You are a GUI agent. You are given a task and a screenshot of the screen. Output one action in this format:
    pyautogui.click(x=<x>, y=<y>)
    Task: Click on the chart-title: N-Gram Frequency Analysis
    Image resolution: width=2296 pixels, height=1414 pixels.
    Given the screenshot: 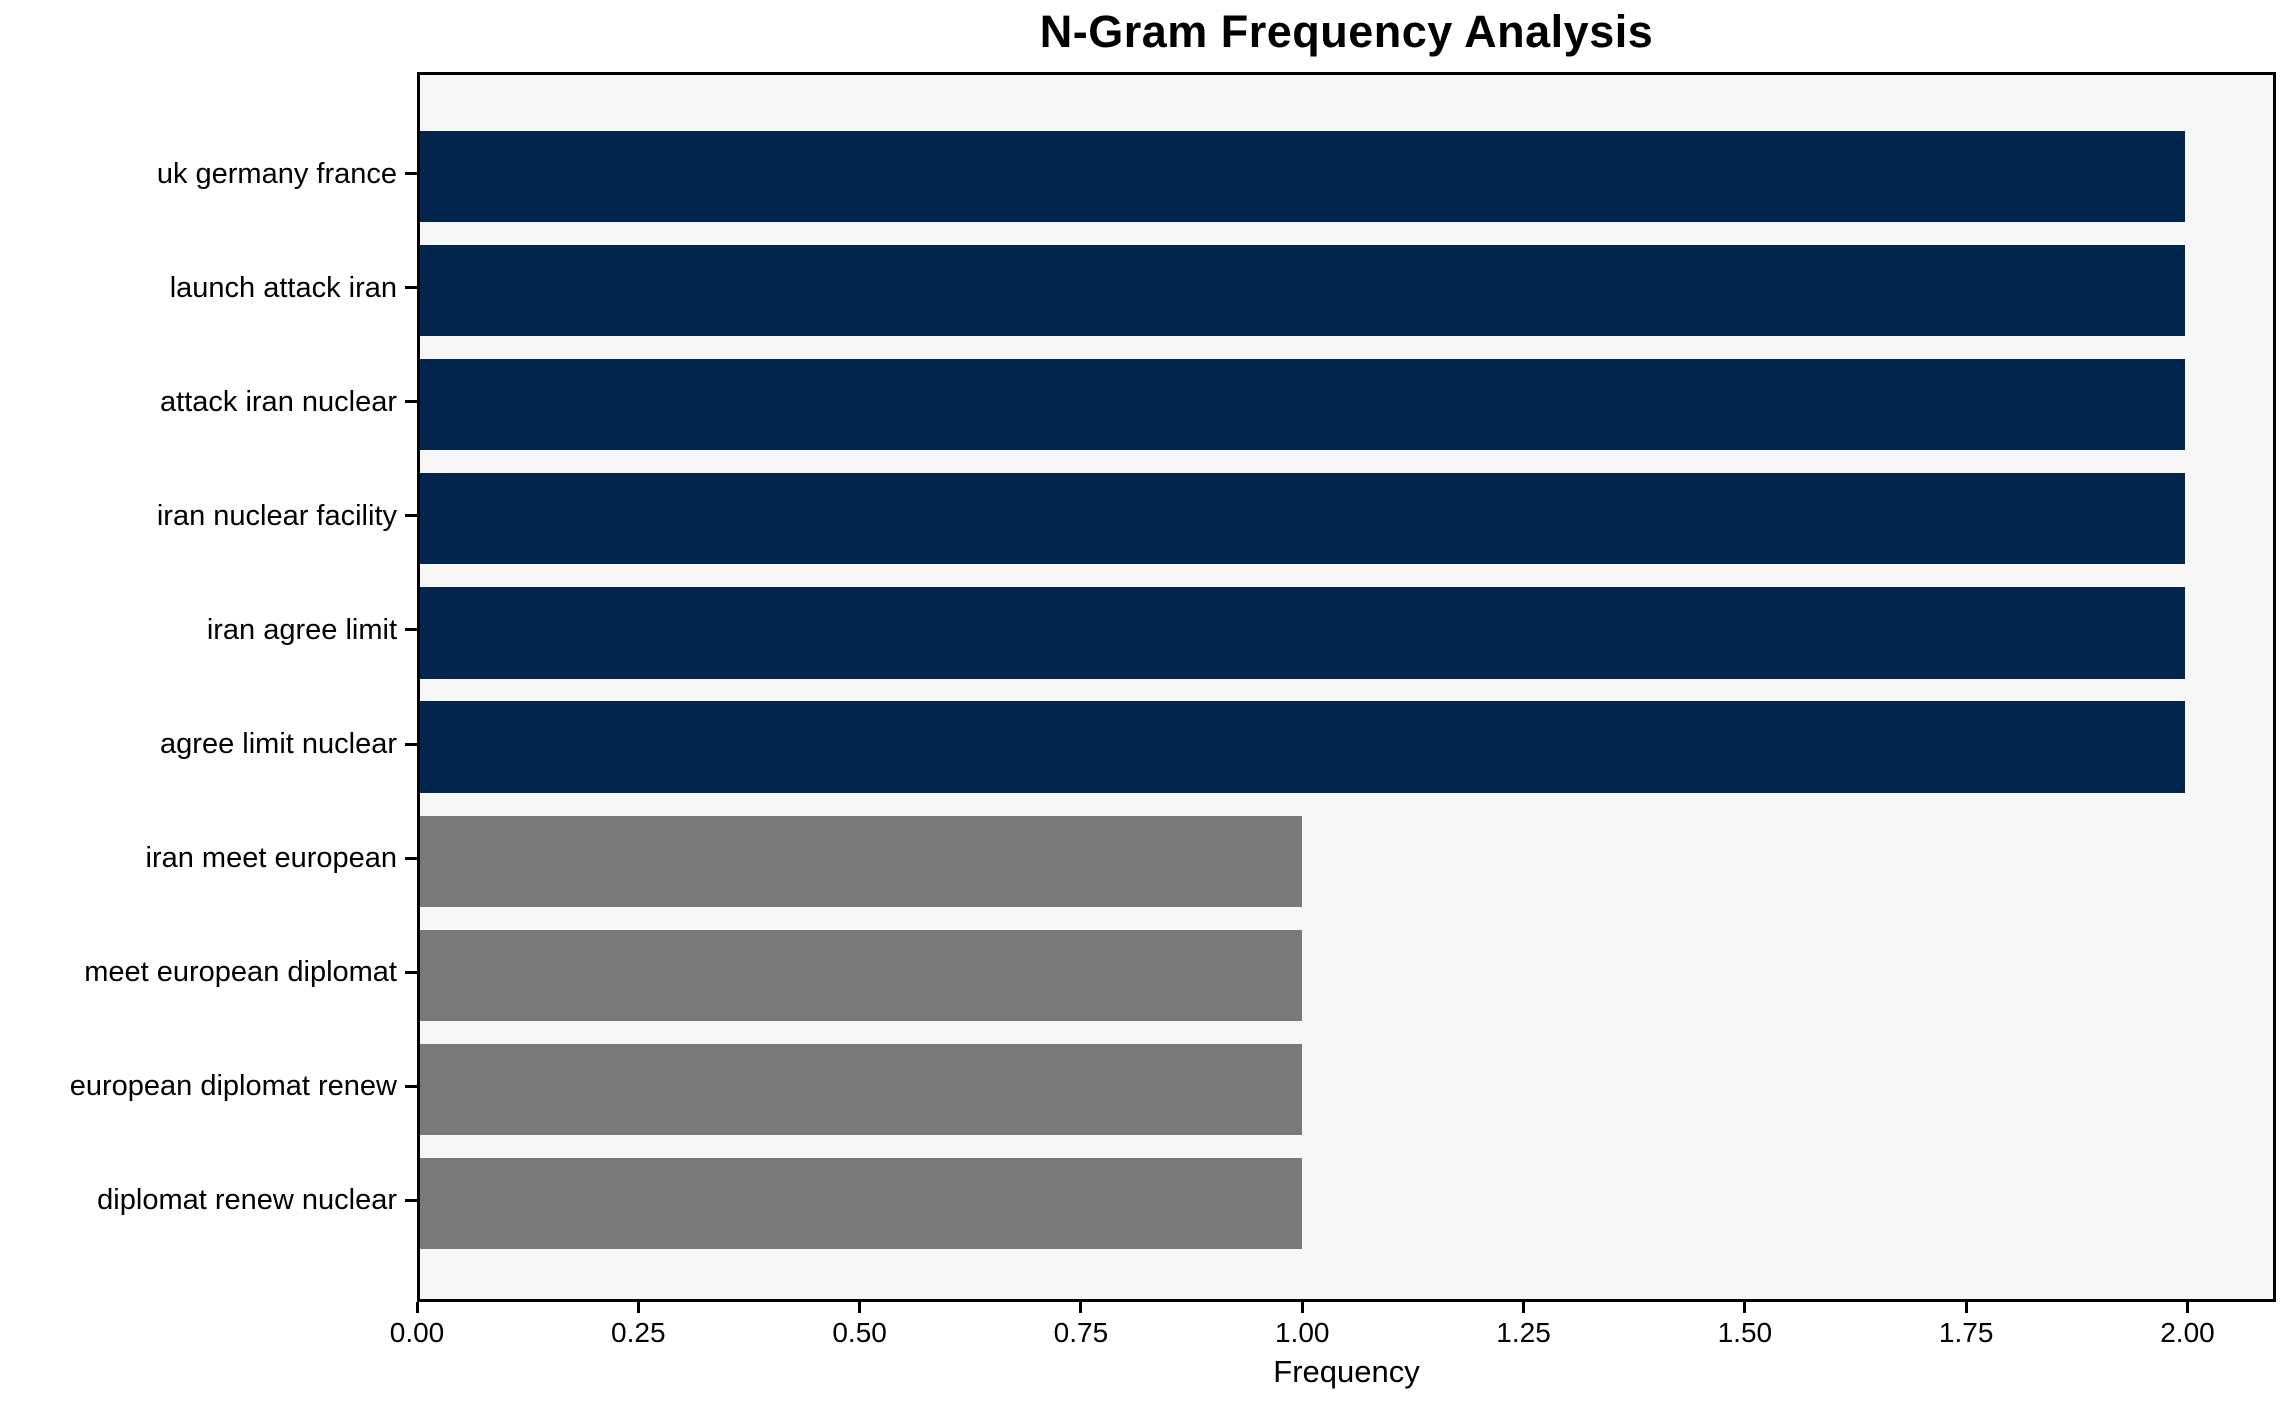 What is the action you would take?
    pyautogui.click(x=1346, y=31)
    